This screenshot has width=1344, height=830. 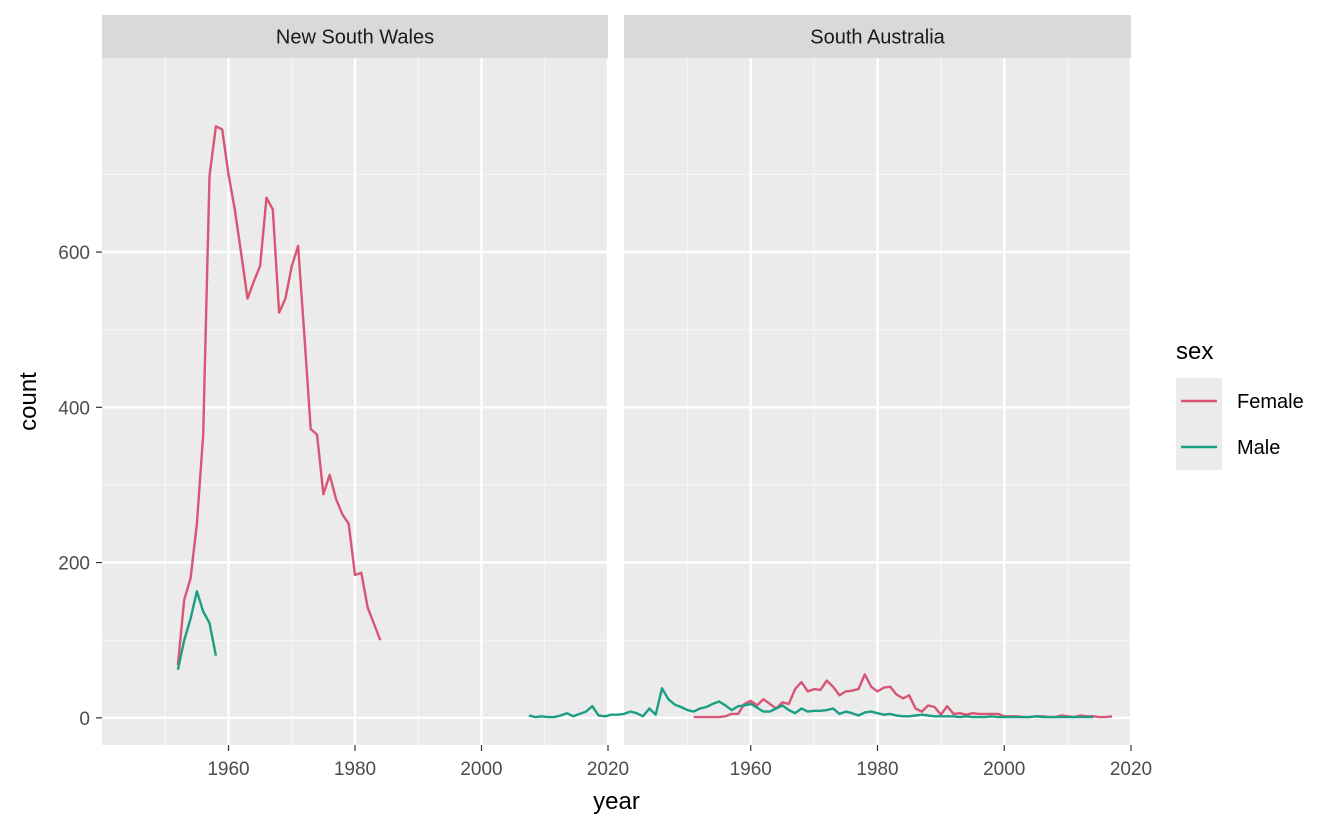 What do you see at coordinates (1270, 402) in the screenshot?
I see `legend-label-female: Female` at bounding box center [1270, 402].